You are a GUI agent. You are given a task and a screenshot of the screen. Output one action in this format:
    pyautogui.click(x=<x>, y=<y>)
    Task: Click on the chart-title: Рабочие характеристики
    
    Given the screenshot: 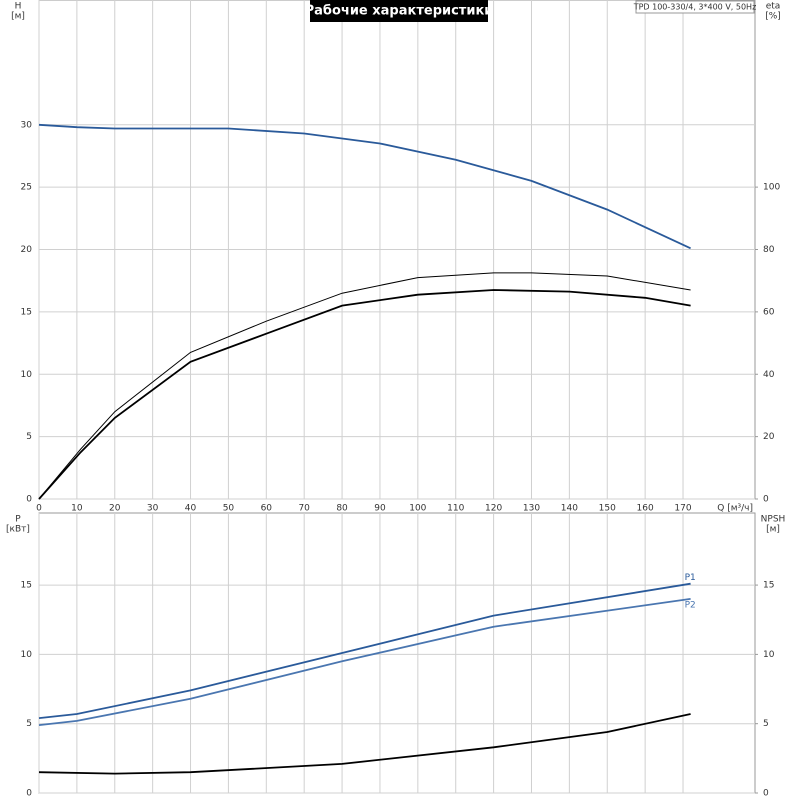 What is the action you would take?
    pyautogui.click(x=399, y=11)
    